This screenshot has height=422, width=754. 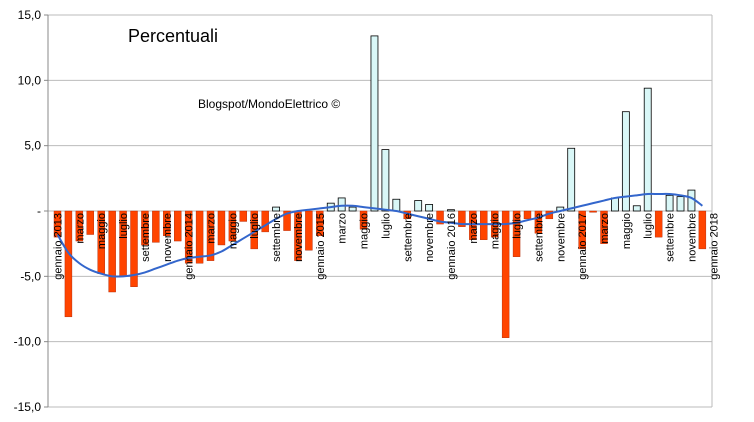 What do you see at coordinates (269, 104) in the screenshot?
I see `watermark-annotation: Blogspot/MondoElettrico ©` at bounding box center [269, 104].